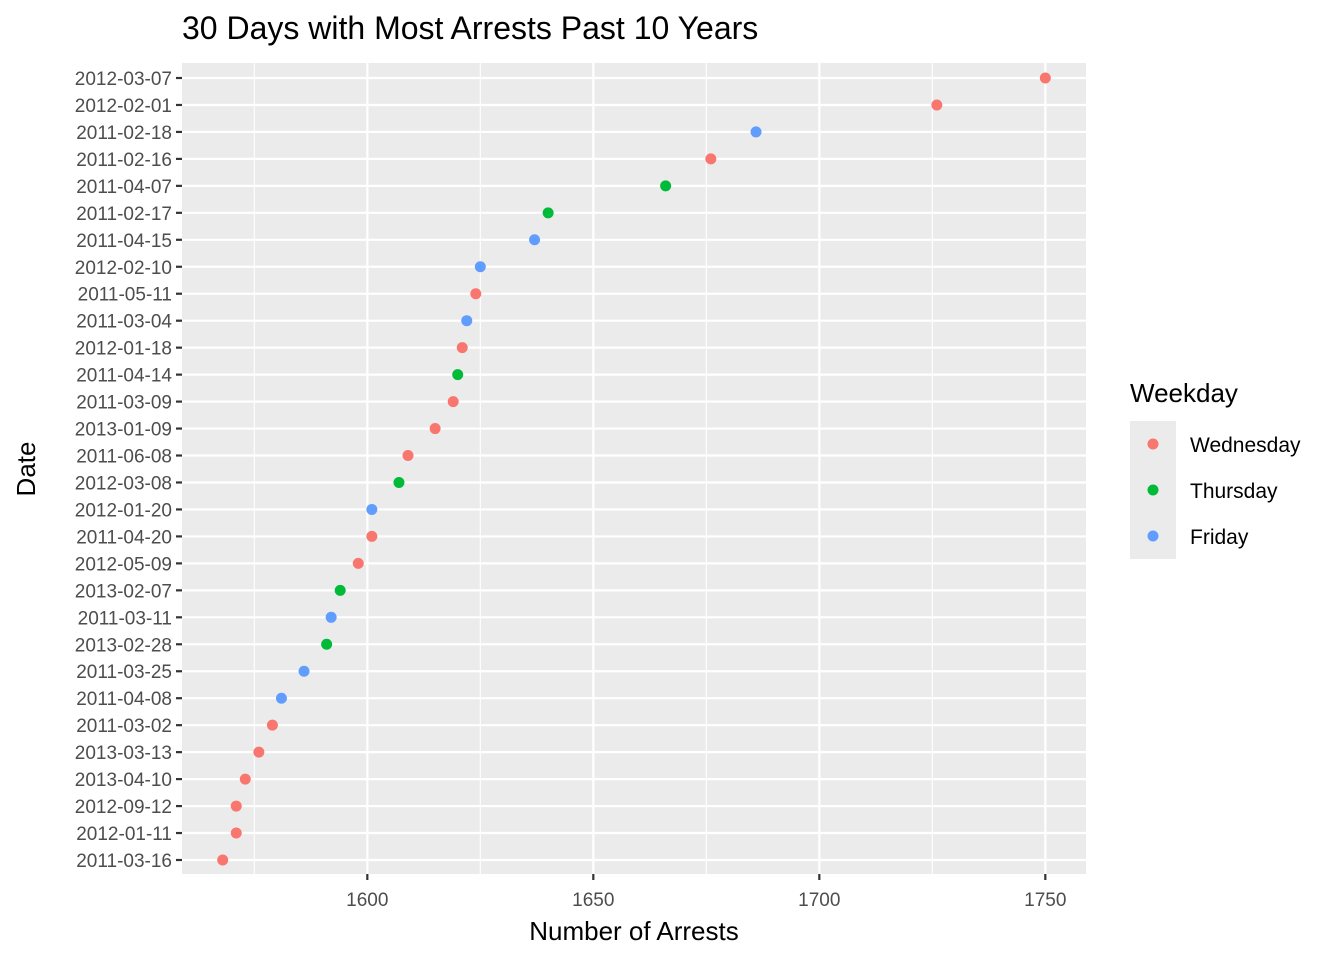 Image resolution: width=1344 pixels, height=960 pixels. I want to click on y-tick-label: 2012-09-12, so click(123, 807).